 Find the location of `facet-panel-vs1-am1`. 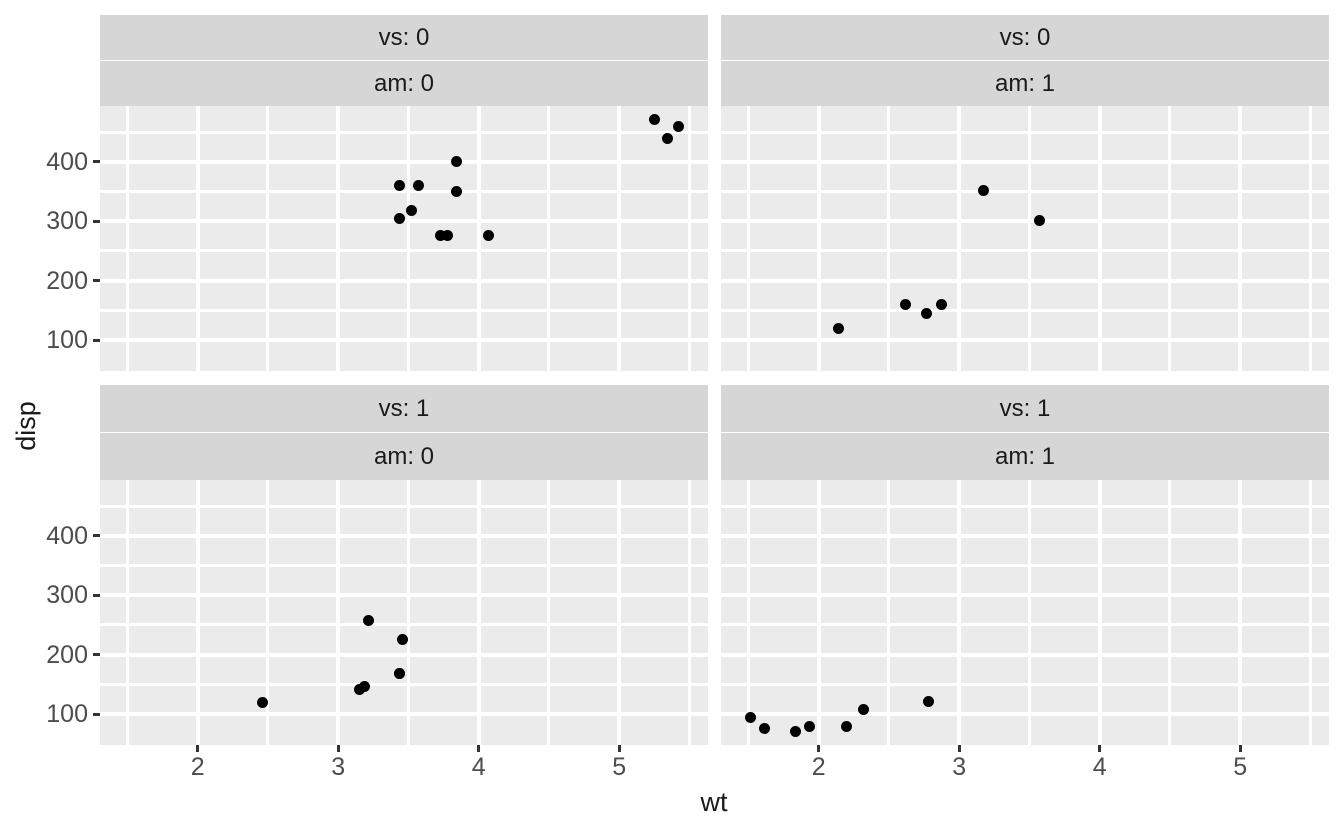

facet-panel-vs1-am1 is located at coordinates (1025, 612).